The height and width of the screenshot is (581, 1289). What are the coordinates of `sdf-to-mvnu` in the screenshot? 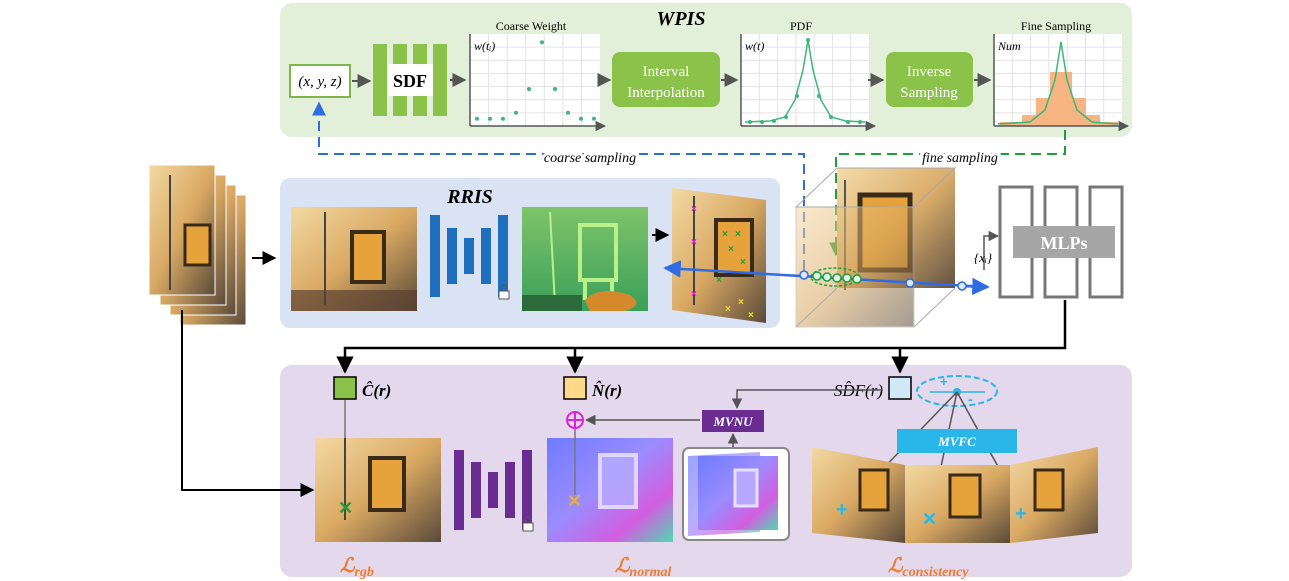 It's located at (806, 399).